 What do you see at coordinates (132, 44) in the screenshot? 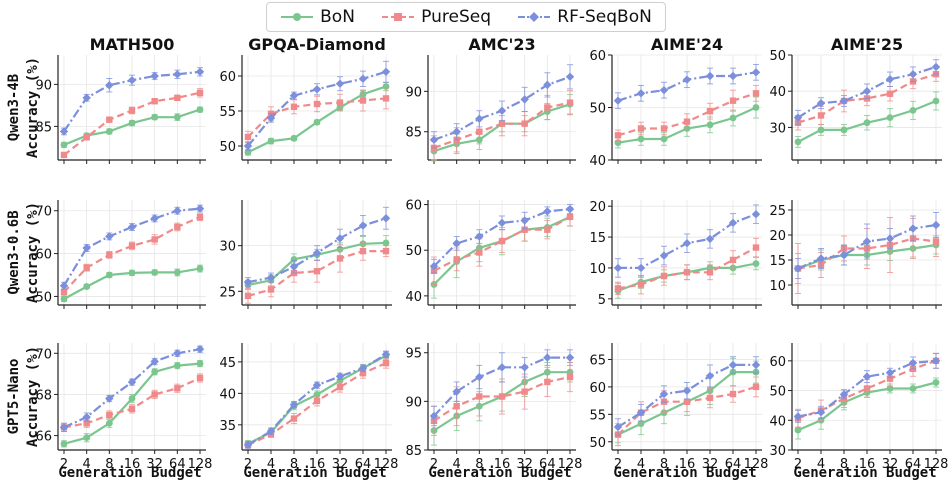
I see `column-title-0: MATH500` at bounding box center [132, 44].